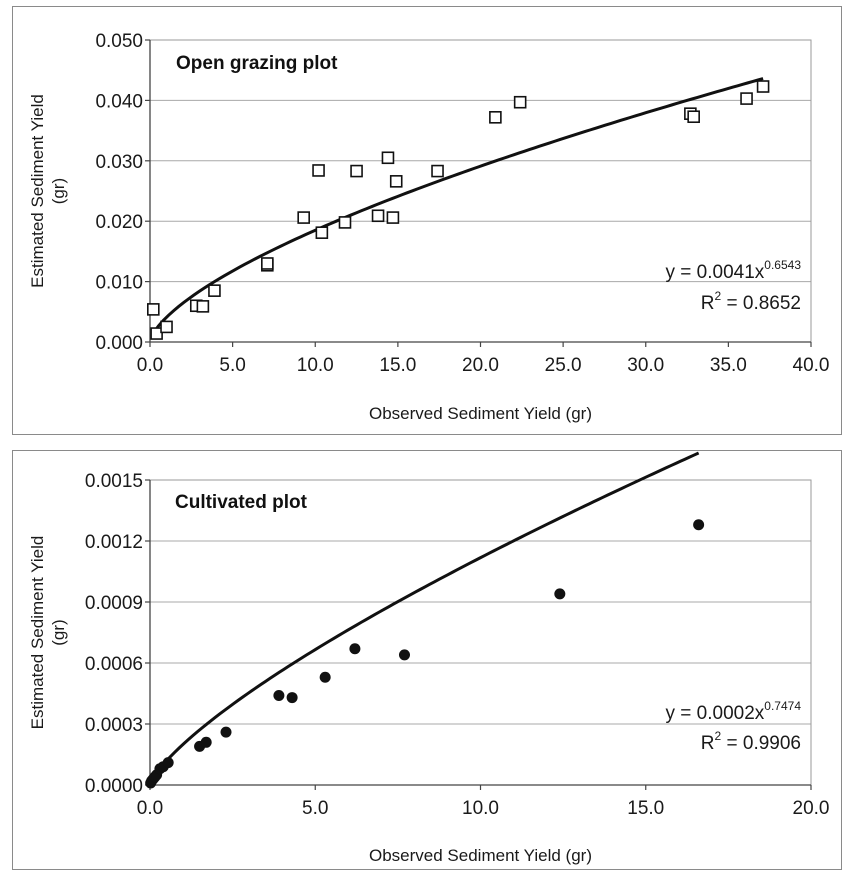  What do you see at coordinates (119, 283) in the screenshot?
I see `y-tick-label: 0.010` at bounding box center [119, 283].